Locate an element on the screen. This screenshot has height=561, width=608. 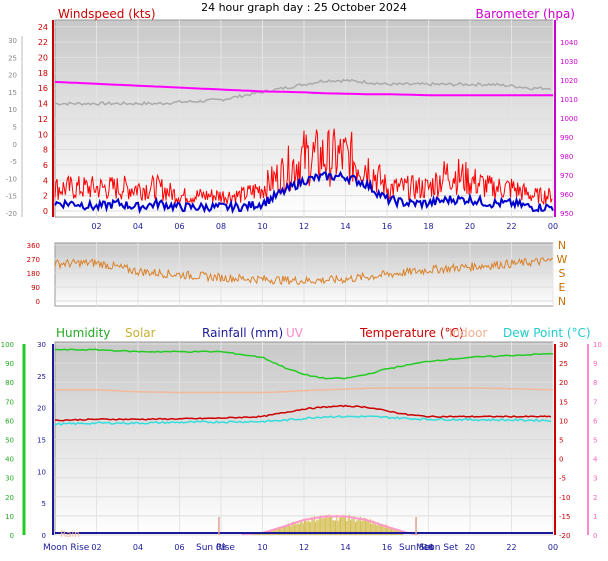
y-right-tick: 1020 is located at coordinates (569, 81).